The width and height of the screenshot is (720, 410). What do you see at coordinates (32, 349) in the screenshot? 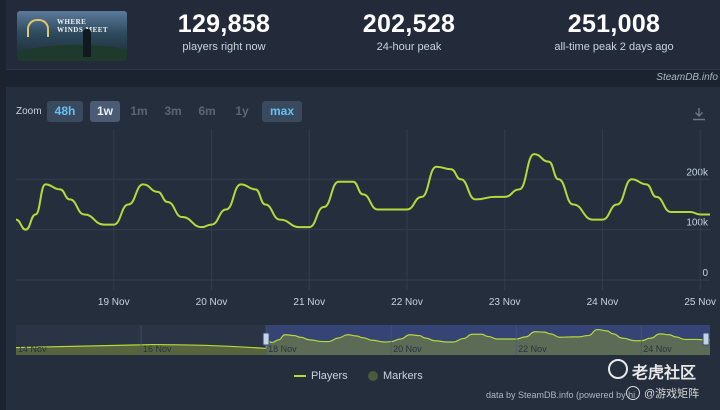
I see `navigator-tick-label: 14 Nov` at bounding box center [32, 349].